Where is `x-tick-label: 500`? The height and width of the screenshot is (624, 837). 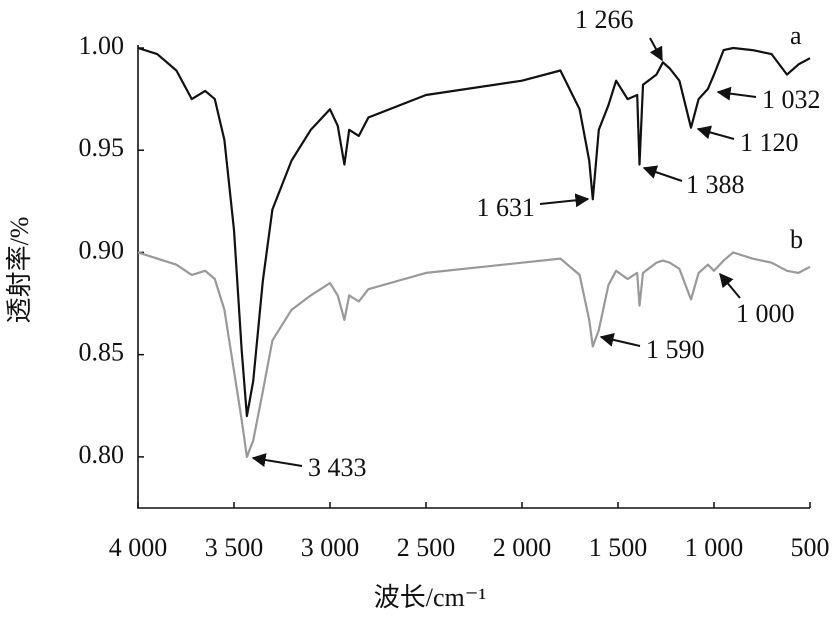 x-tick-label: 500 is located at coordinates (810, 547).